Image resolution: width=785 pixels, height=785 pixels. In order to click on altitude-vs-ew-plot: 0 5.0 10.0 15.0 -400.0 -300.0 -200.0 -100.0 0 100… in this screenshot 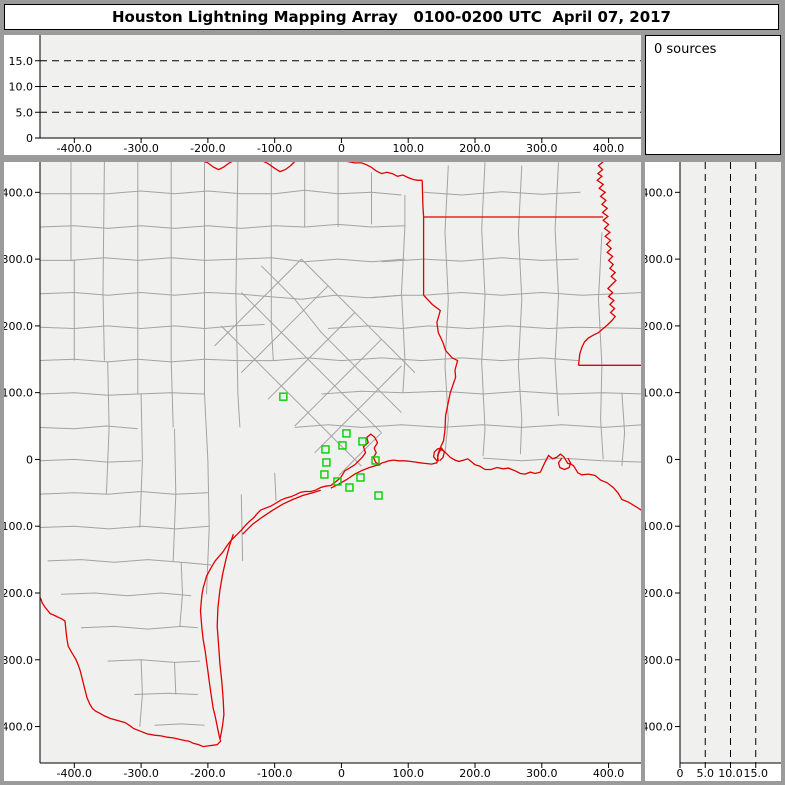, I will do `click(325, 95)`.